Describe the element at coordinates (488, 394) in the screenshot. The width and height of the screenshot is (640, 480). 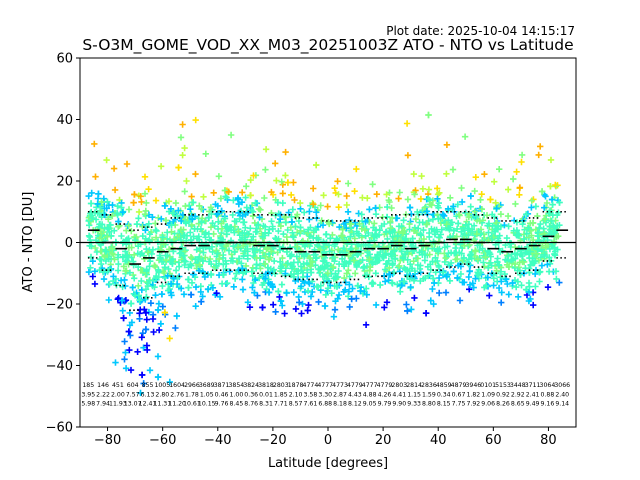
I see `band-stat-label: 1.09` at that location.